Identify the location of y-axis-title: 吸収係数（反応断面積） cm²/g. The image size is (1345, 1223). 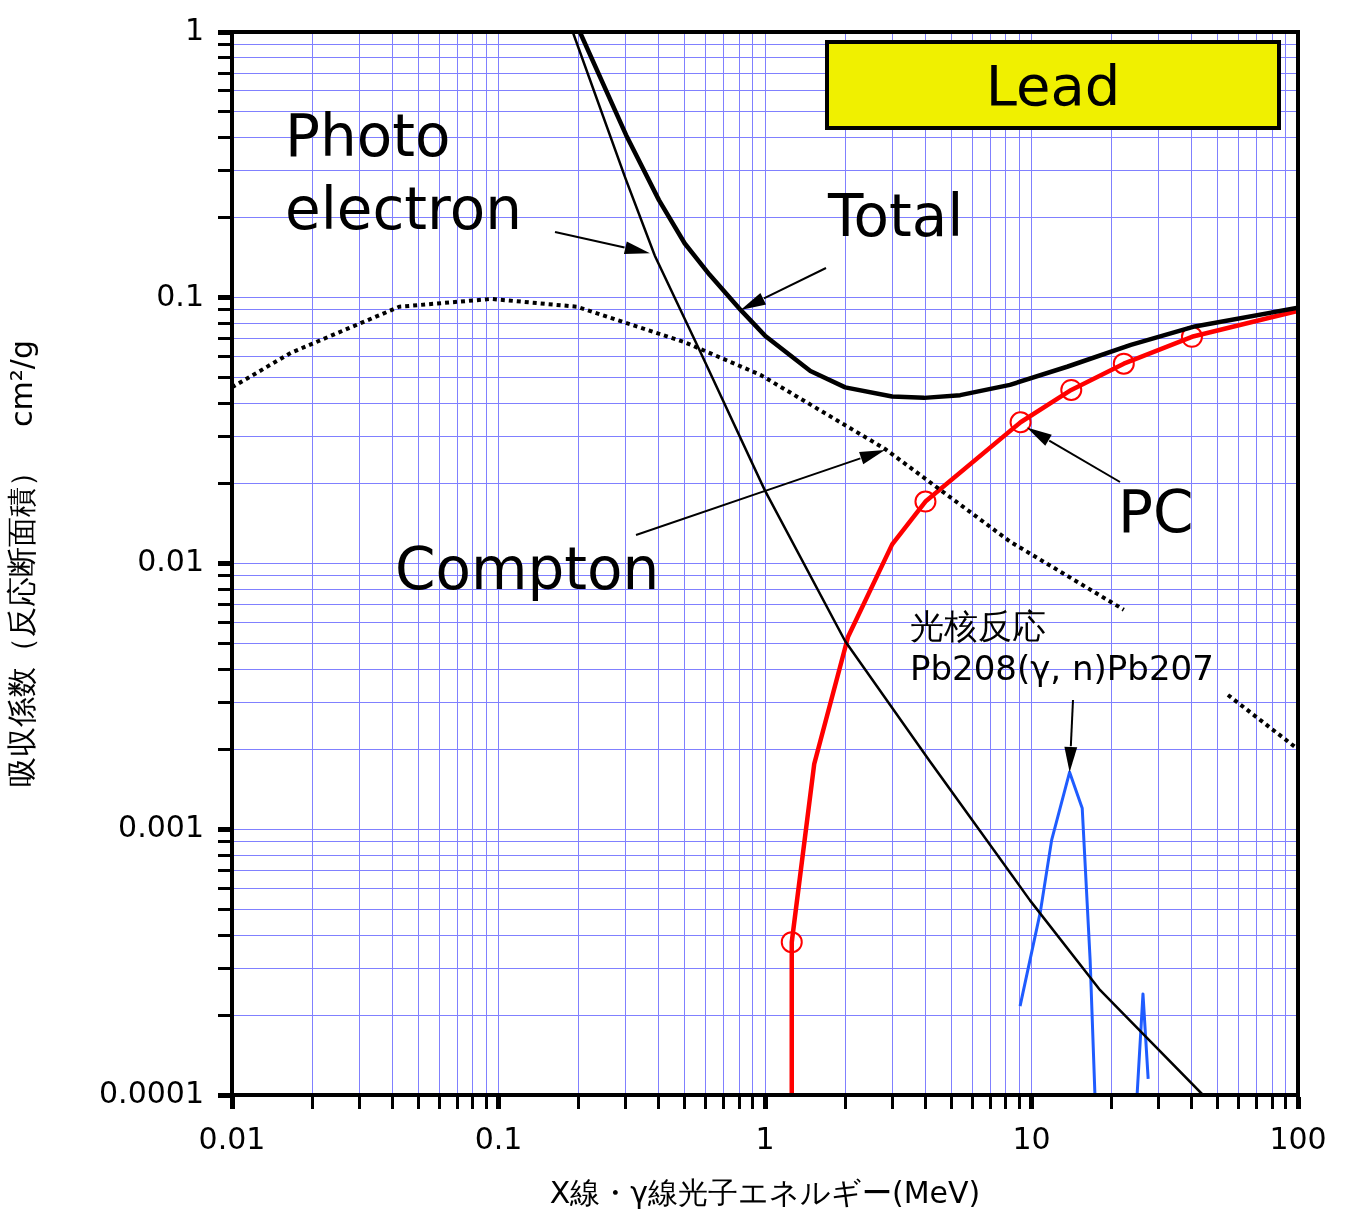
(21, 563).